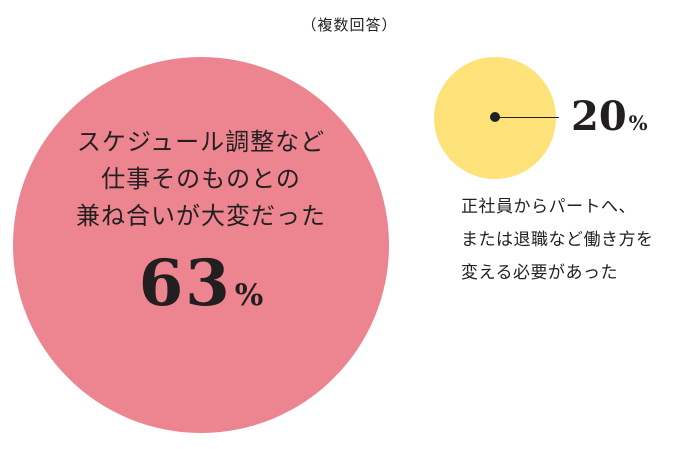  What do you see at coordinates (201, 142) in the screenshot?
I see `label-line: スケジュール調整など` at bounding box center [201, 142].